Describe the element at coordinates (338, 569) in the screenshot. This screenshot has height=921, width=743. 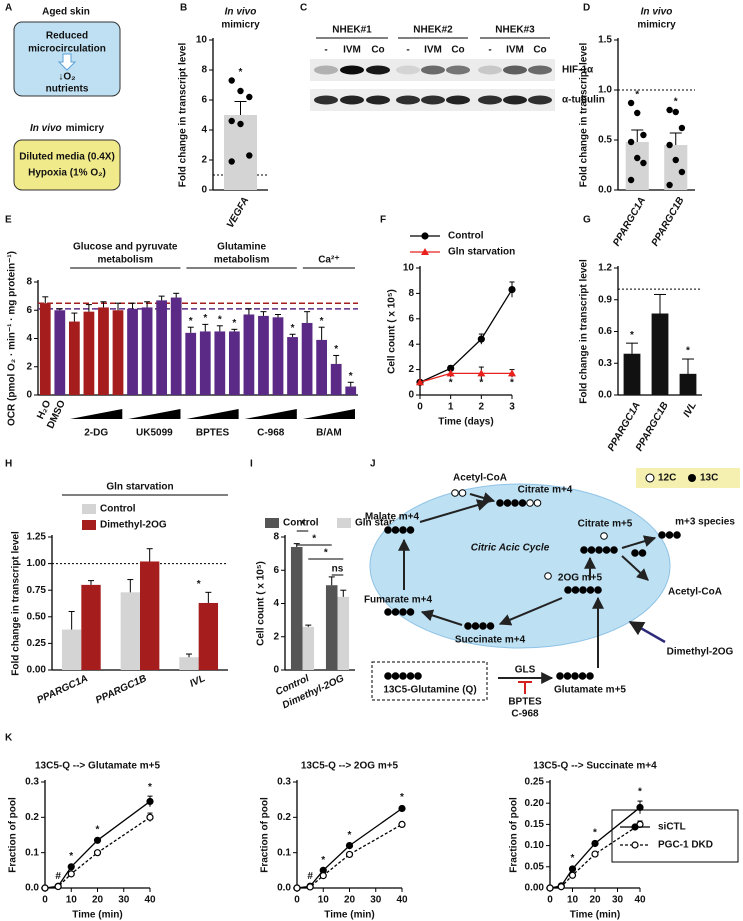
I see `bracket-label: ns` at that location.